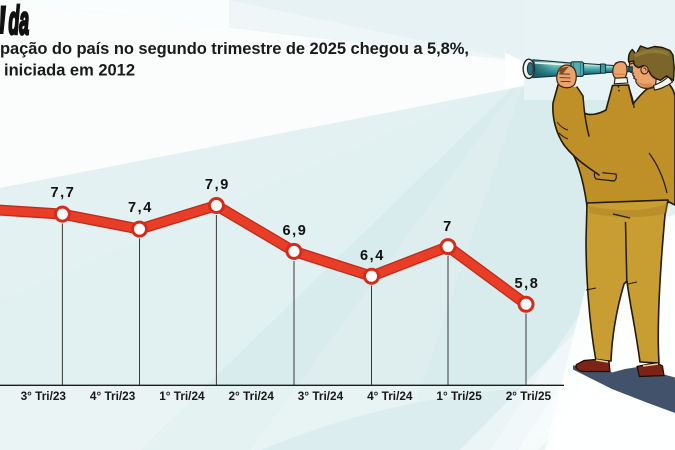 Image resolution: width=675 pixels, height=450 pixels. Describe the element at coordinates (448, 227) in the screenshot. I see `svg-text: 7` at that location.